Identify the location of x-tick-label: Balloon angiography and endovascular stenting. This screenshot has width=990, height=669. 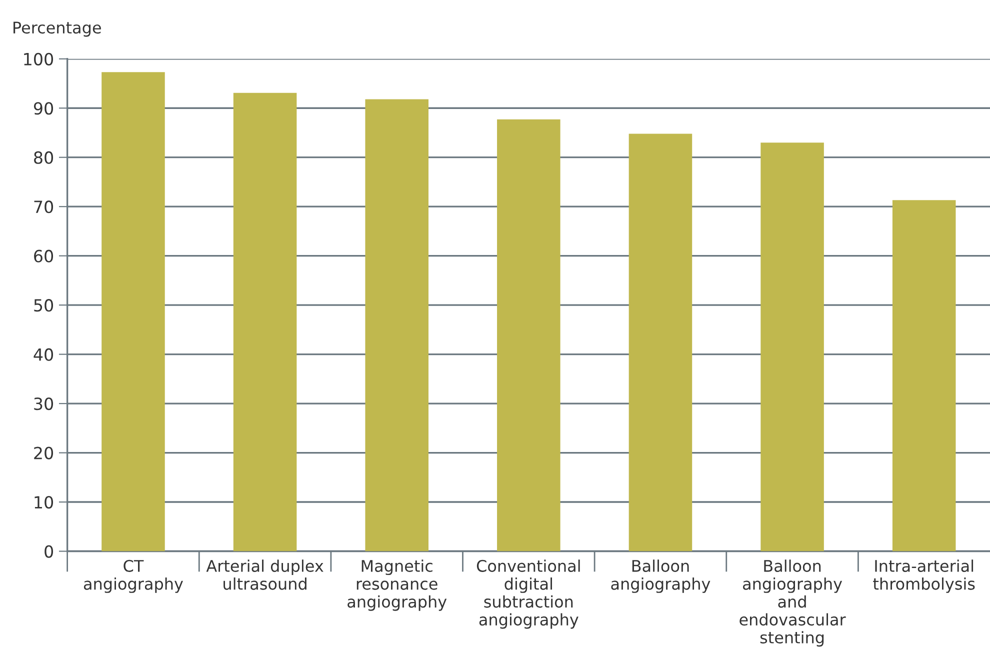
(793, 603).